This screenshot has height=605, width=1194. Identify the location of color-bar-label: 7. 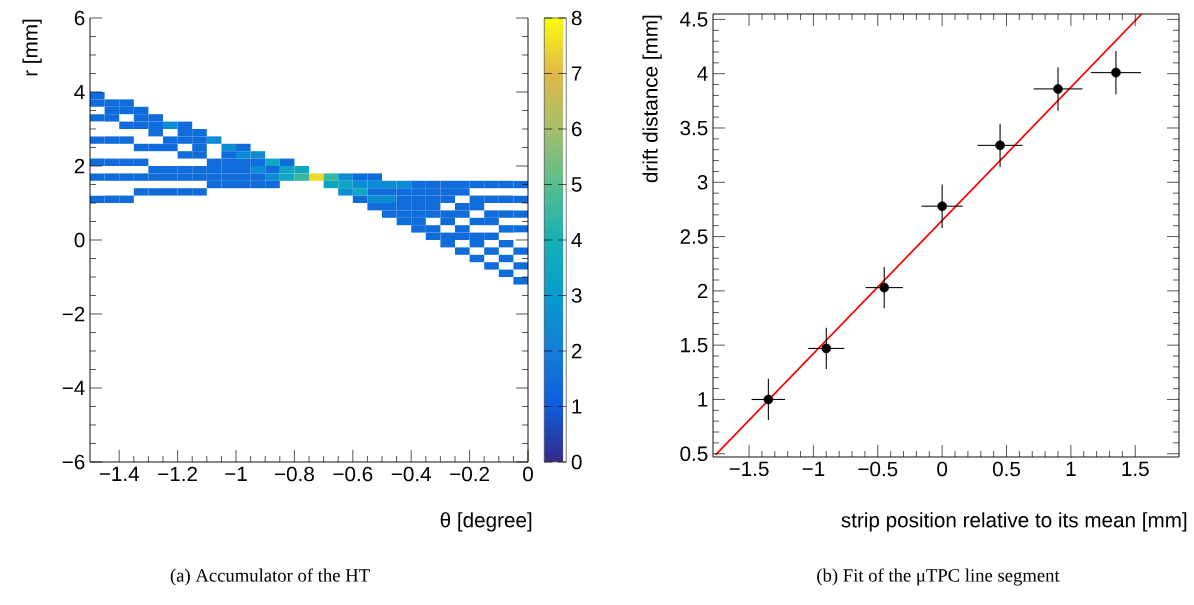
(577, 73).